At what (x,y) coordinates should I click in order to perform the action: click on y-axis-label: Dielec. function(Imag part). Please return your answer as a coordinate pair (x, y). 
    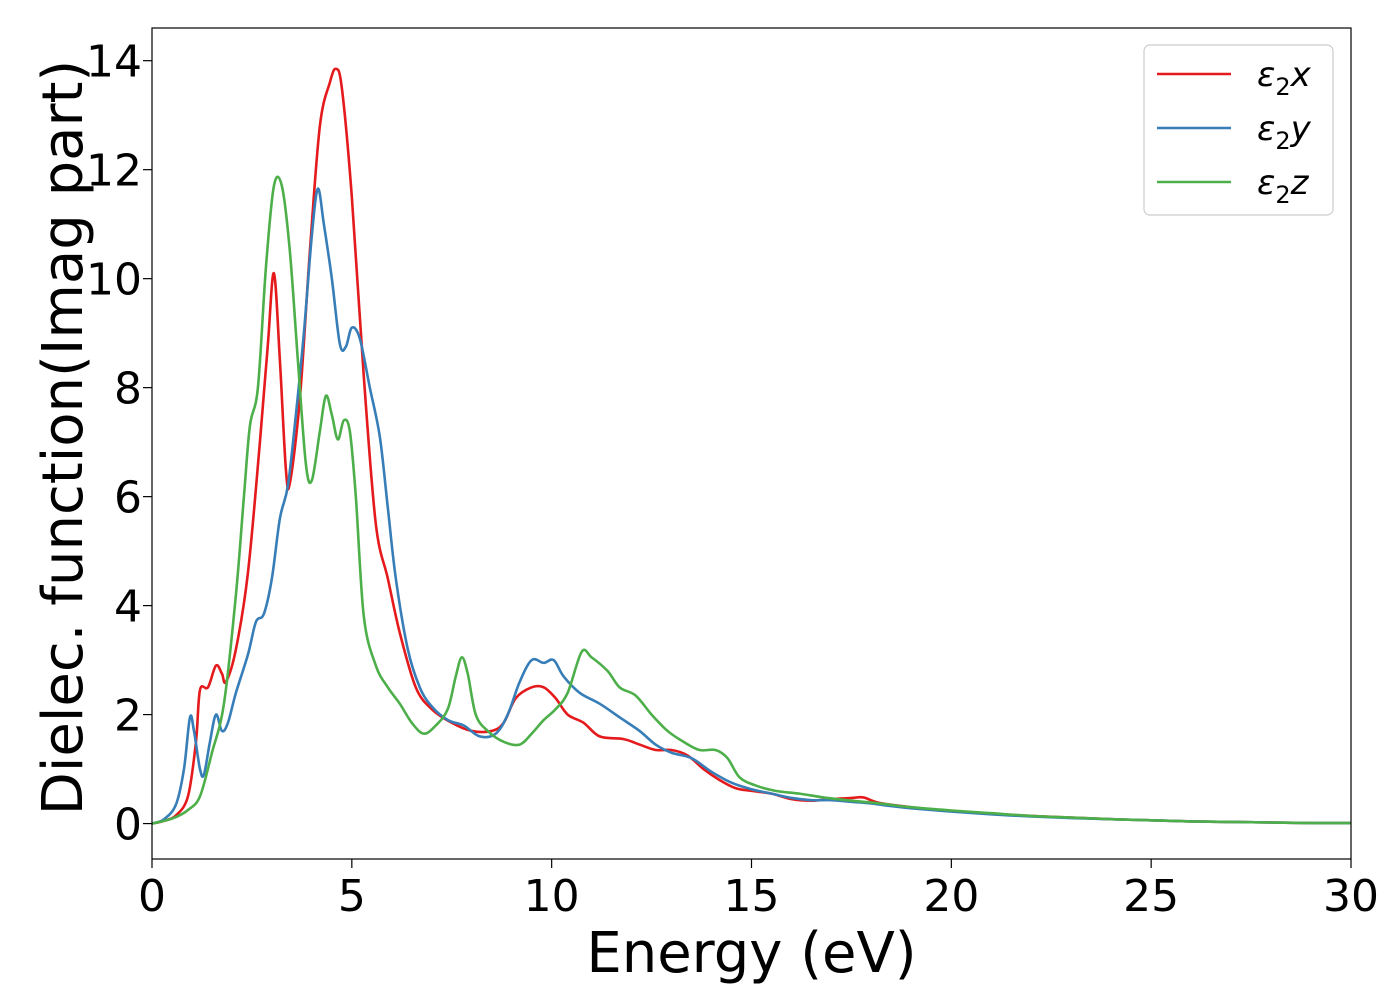
    Looking at the image, I should click on (63, 438).